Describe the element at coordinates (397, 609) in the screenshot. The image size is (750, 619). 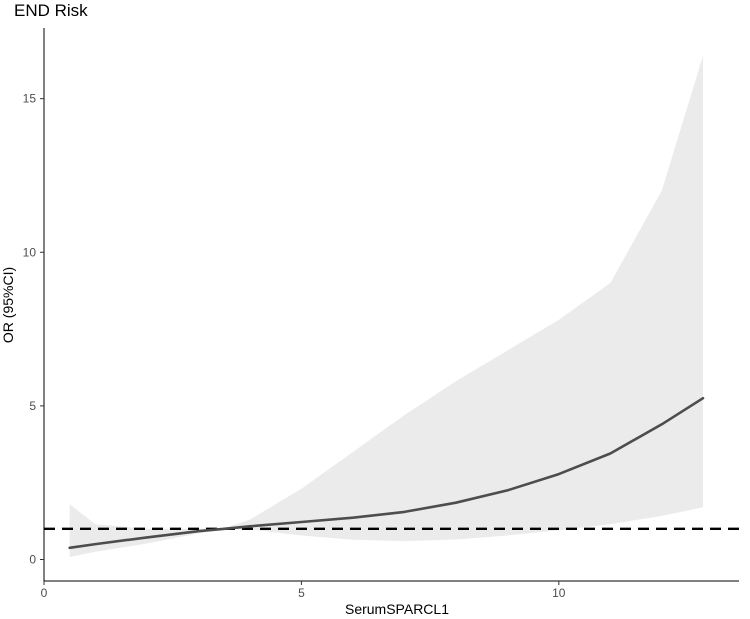
I see `x-axis-label: SerumSPARCL1` at that location.